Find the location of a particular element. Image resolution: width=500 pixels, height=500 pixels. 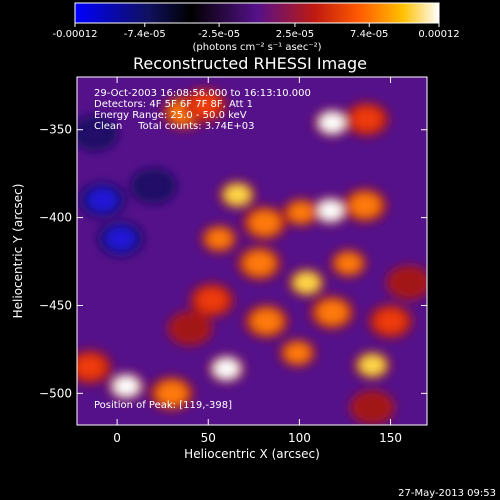

peak-position-label: Position of Peak: [119,-398] is located at coordinates (163, 405).